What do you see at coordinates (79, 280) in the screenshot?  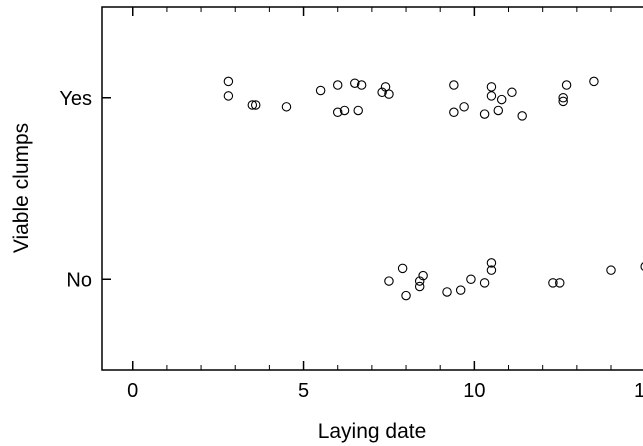 I see `y-tick-label: No` at bounding box center [79, 280].